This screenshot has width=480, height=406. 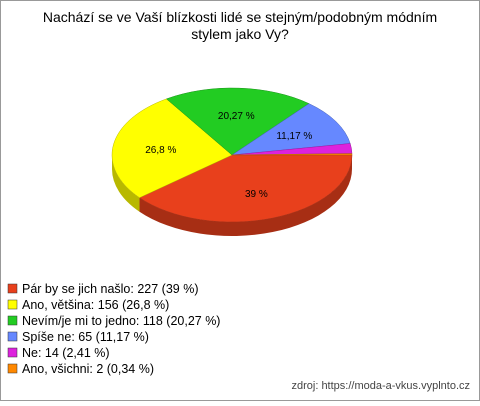 I want to click on data-label: 26,8 %, so click(x=160, y=150).